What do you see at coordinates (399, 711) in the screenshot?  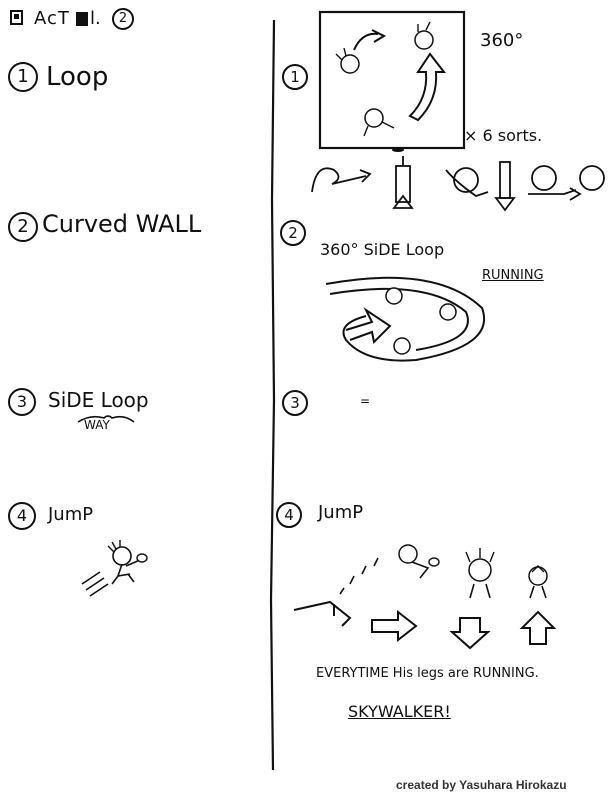 I see `skywalker-label: SKYWALKER!` at bounding box center [399, 711].